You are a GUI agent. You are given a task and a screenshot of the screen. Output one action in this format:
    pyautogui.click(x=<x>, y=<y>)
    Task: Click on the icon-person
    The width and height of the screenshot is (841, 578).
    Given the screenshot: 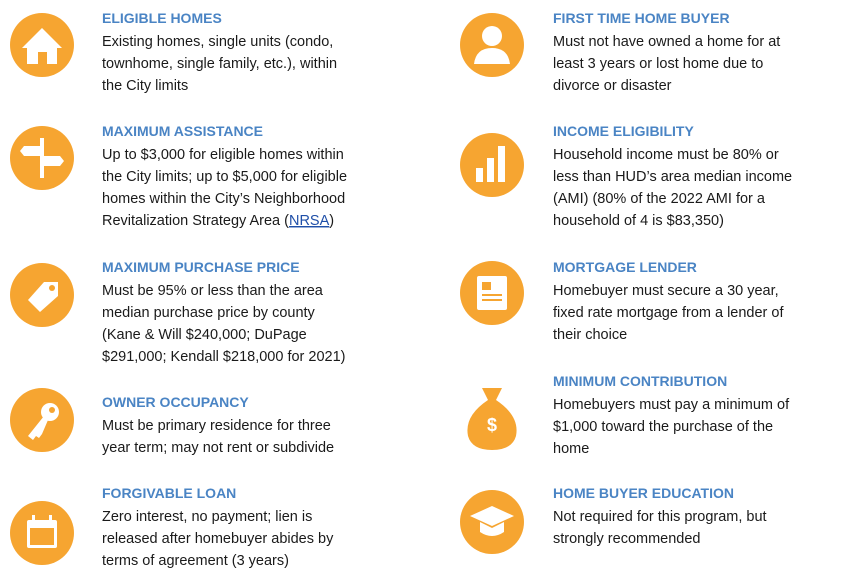 What is the action you would take?
    pyautogui.click(x=492, y=45)
    